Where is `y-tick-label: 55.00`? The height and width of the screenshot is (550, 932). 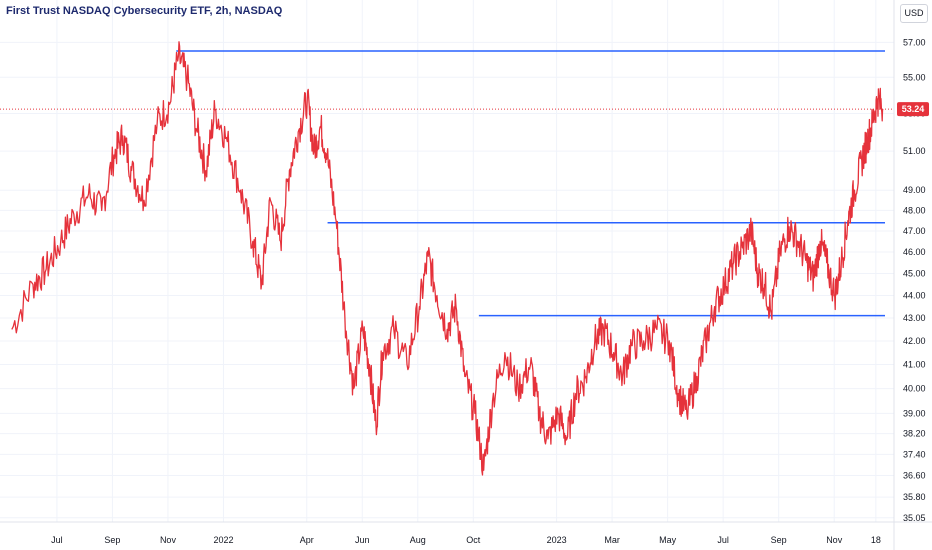 y-tick-label: 55.00 is located at coordinates (914, 77).